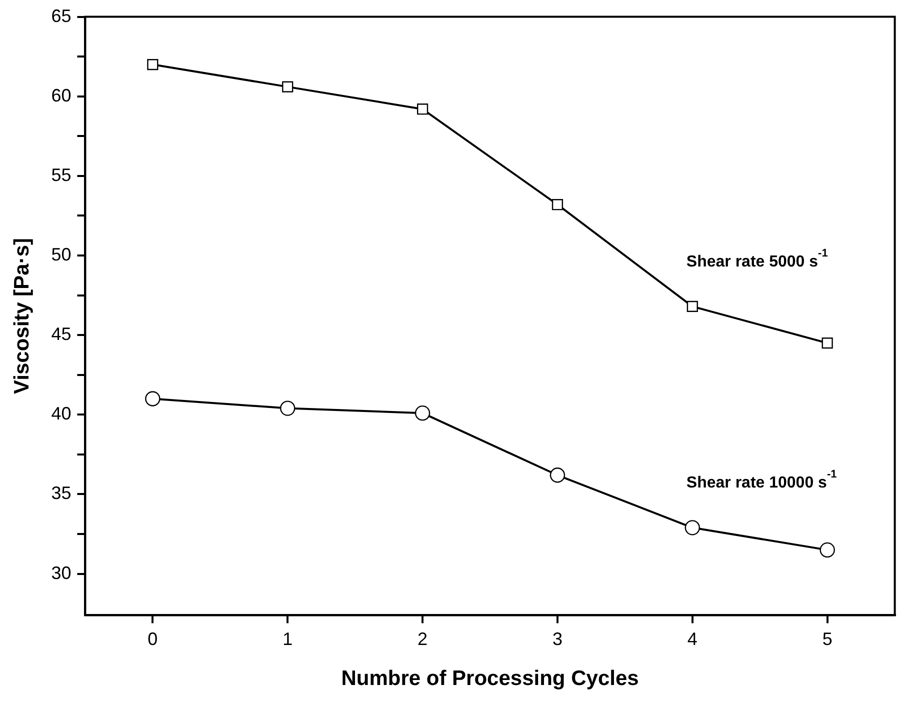 The height and width of the screenshot is (704, 903). Describe the element at coordinates (61, 174) in the screenshot. I see `y-tick-label: 55` at that location.